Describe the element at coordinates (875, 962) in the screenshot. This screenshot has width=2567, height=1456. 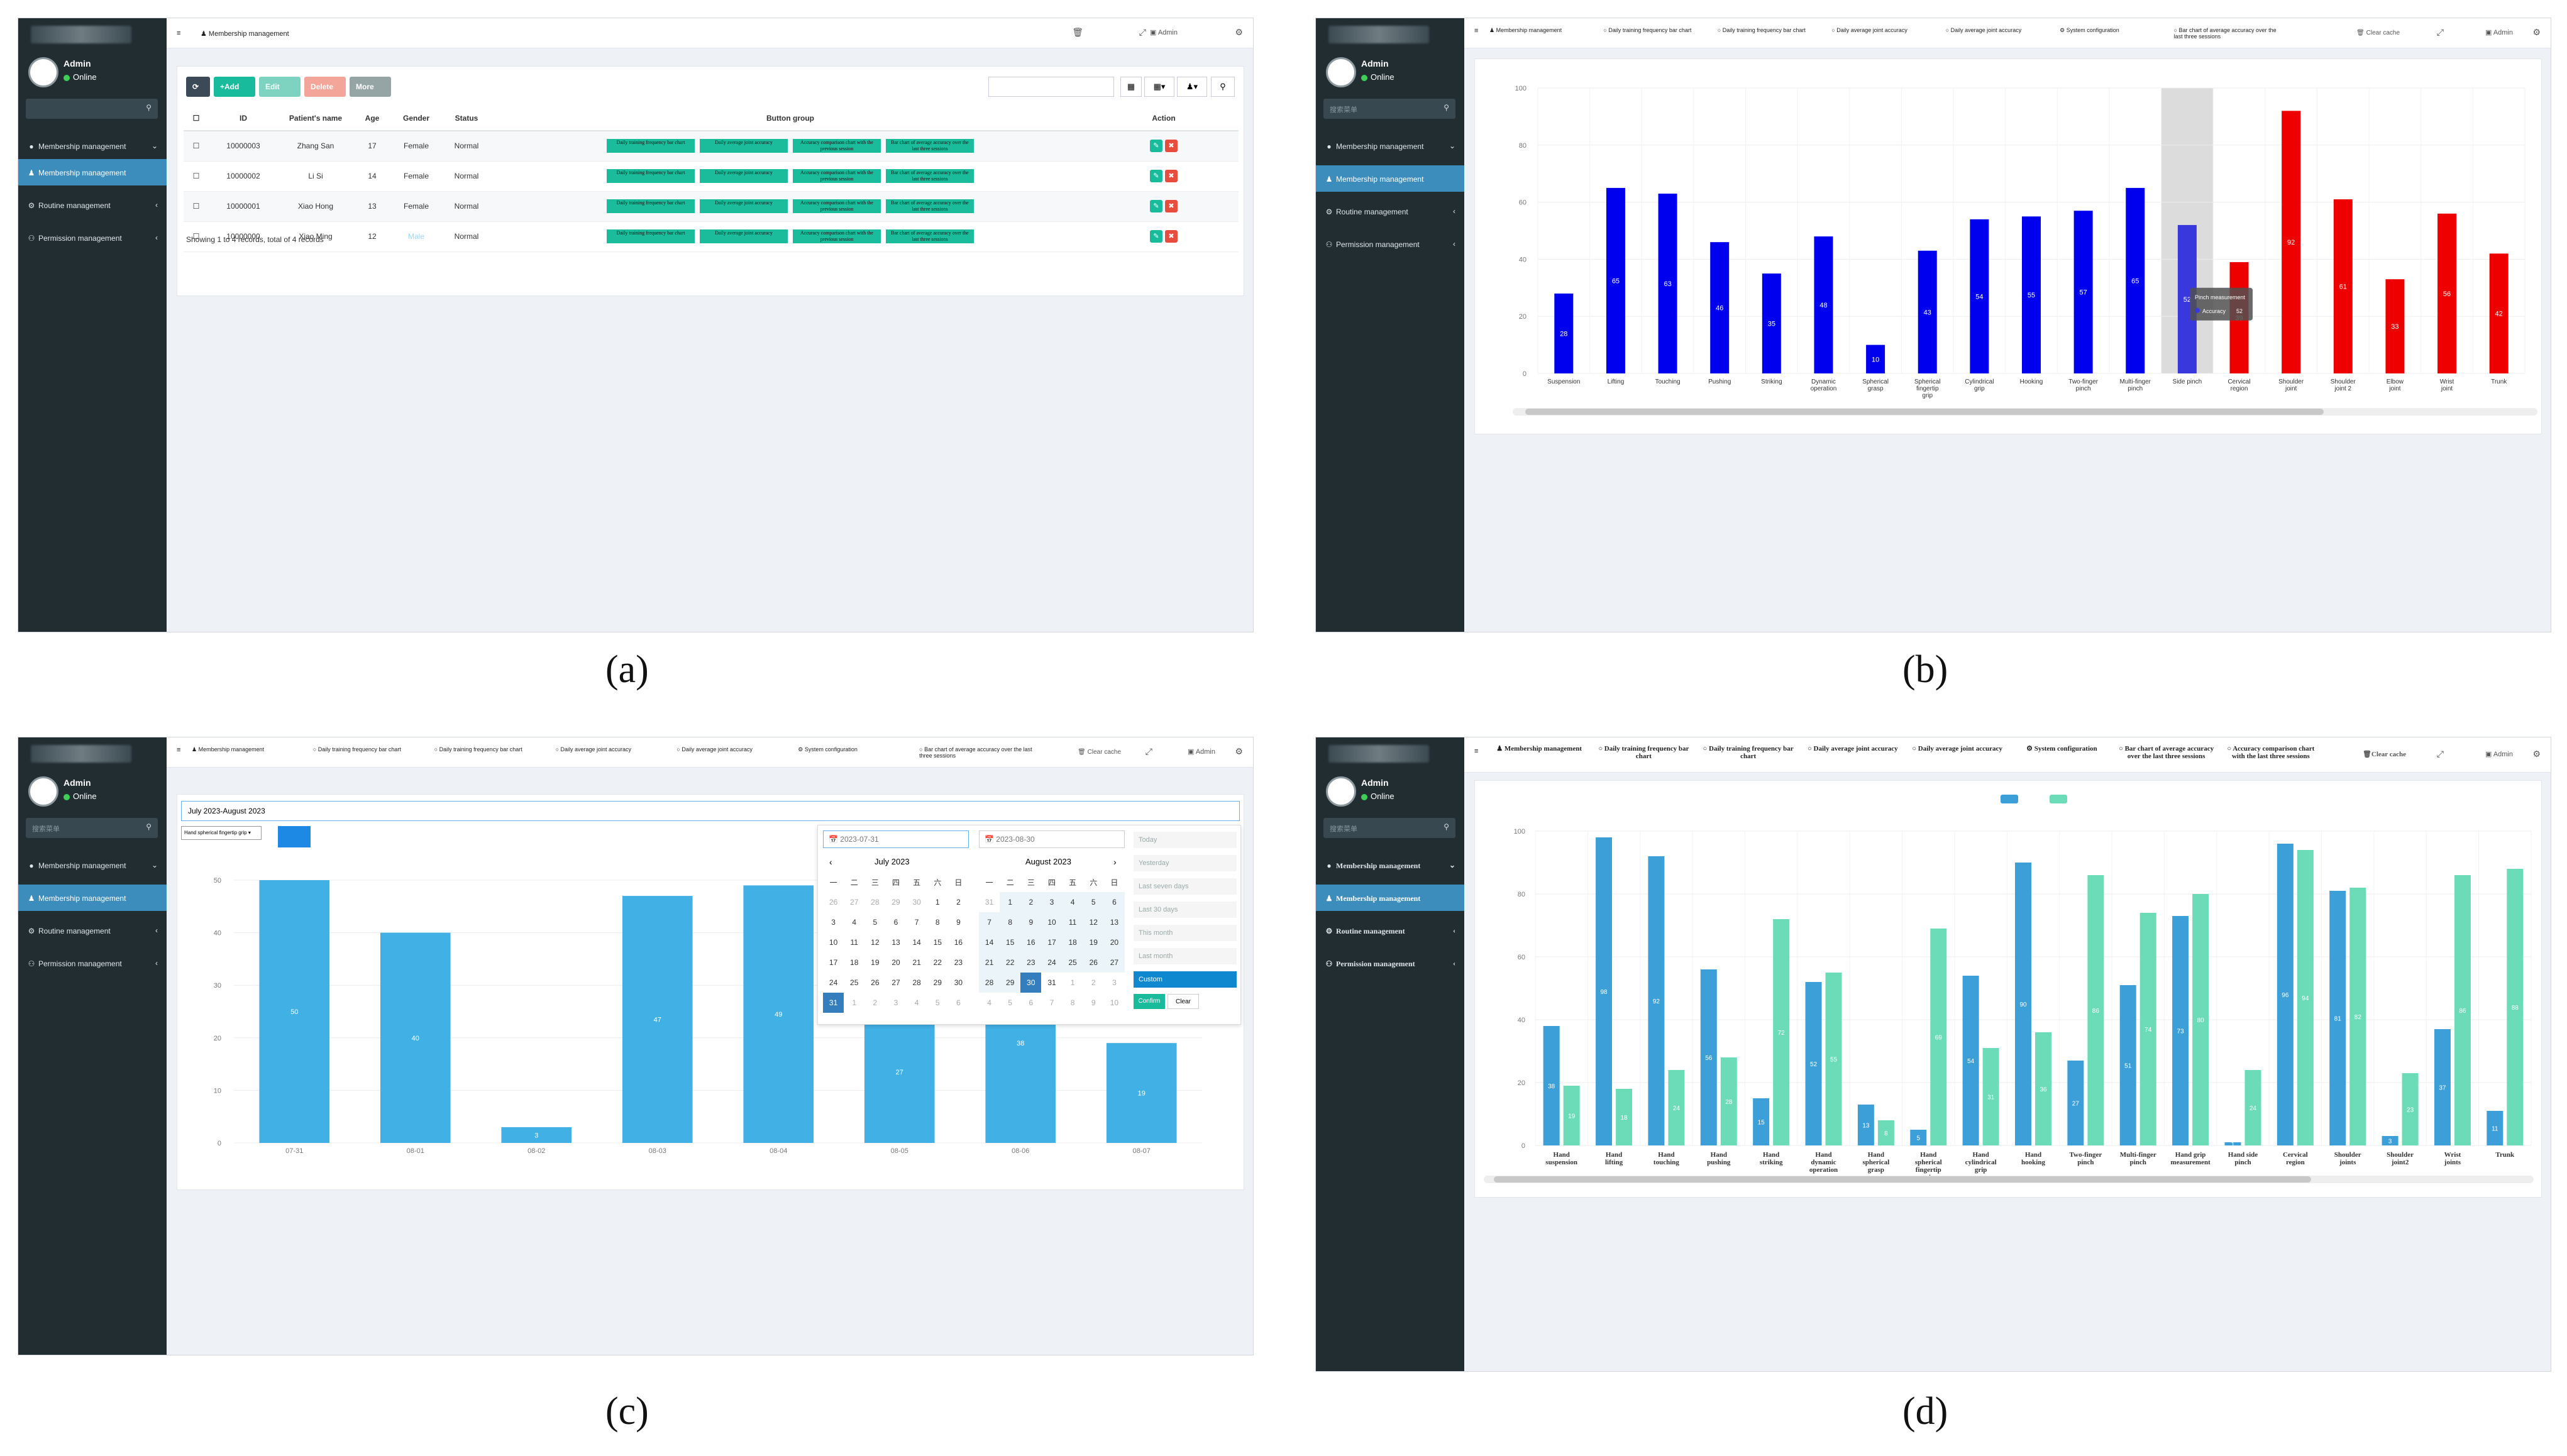
I see `calendar-day: 19` at that location.